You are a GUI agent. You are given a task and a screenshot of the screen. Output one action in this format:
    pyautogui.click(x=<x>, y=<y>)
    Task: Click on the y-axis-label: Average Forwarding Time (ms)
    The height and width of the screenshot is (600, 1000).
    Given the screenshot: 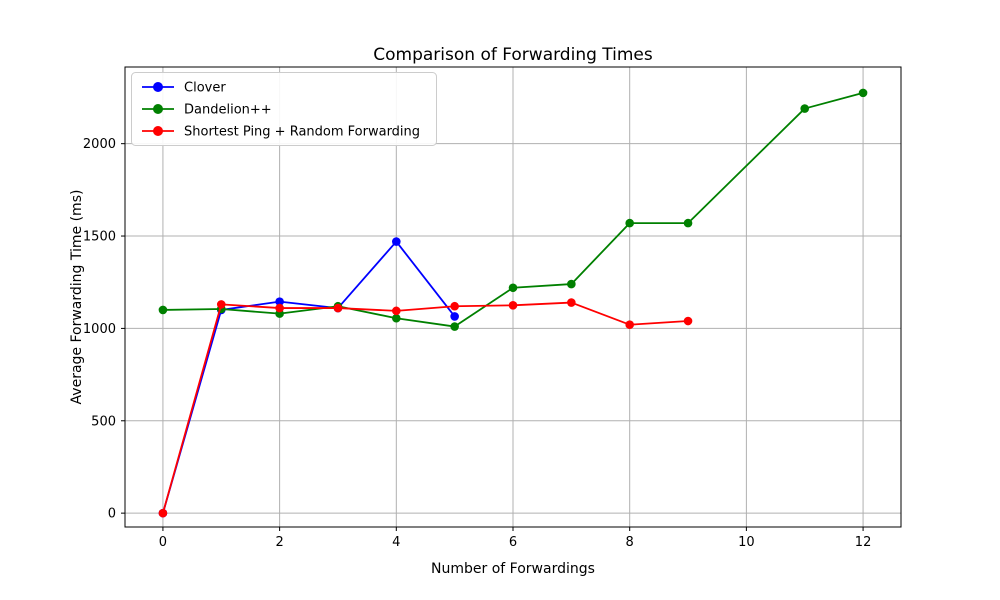 What is the action you would take?
    pyautogui.click(x=77, y=297)
    